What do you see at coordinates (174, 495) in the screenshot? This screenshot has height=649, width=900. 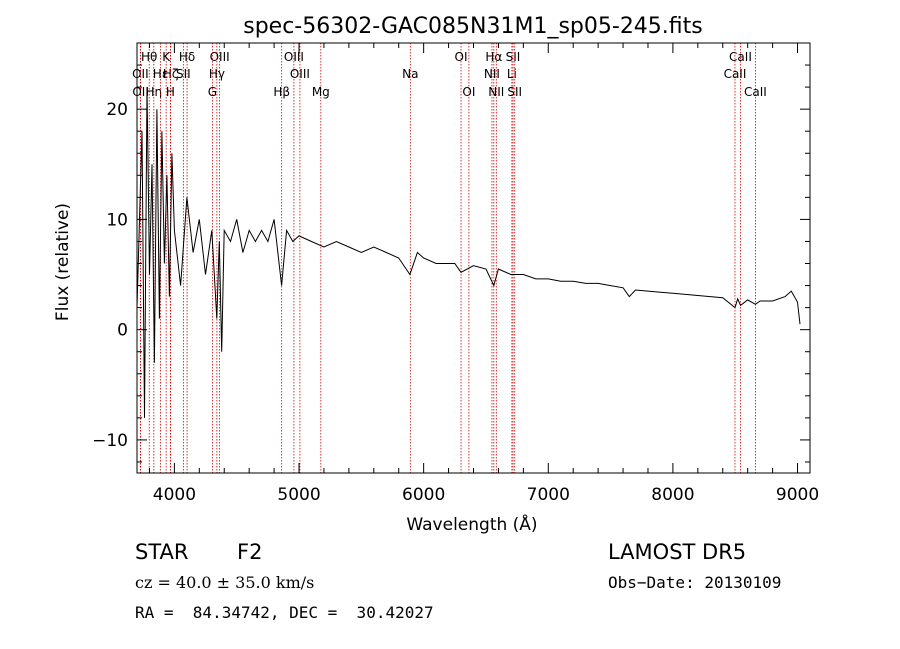 I see `x-tick-label-0: 4000` at bounding box center [174, 495].